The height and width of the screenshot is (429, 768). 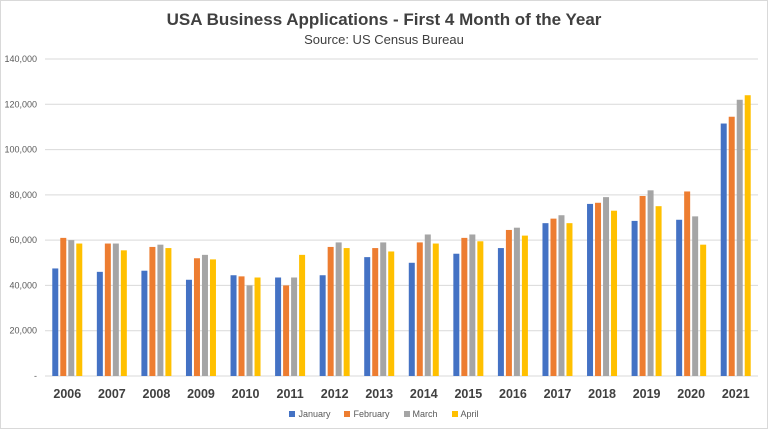 I want to click on legend-item-january: January, so click(x=309, y=414).